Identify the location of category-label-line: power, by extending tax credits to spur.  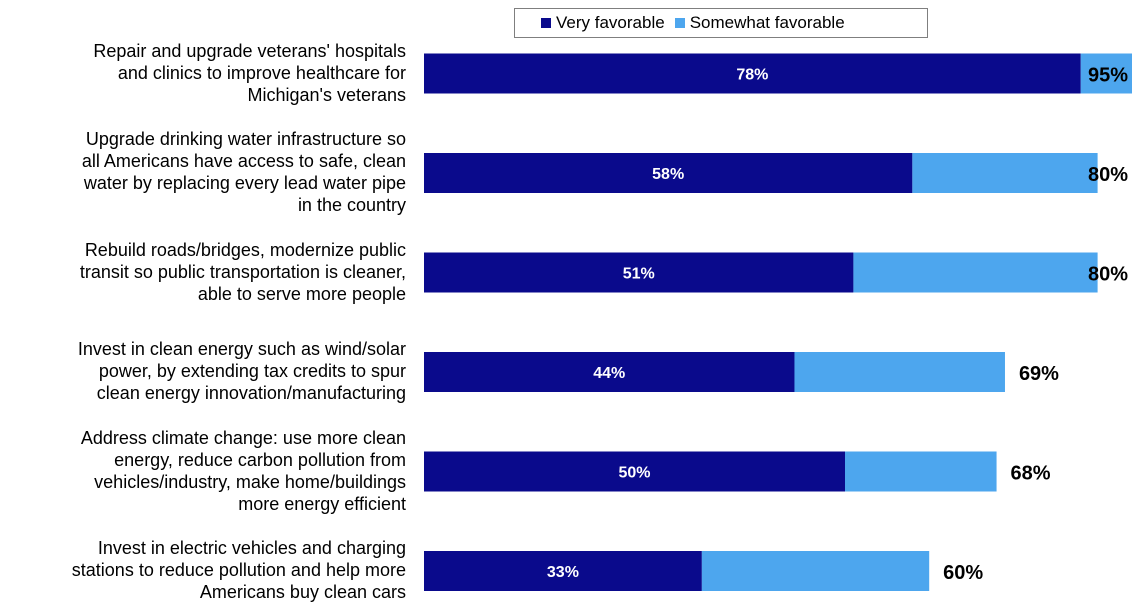
(252, 371).